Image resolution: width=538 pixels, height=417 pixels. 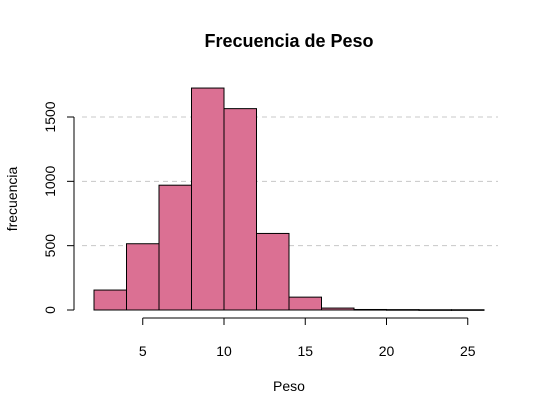 What do you see at coordinates (58, 207) in the screenshot?
I see `y-axis: 0 500 1000 1500` at bounding box center [58, 207].